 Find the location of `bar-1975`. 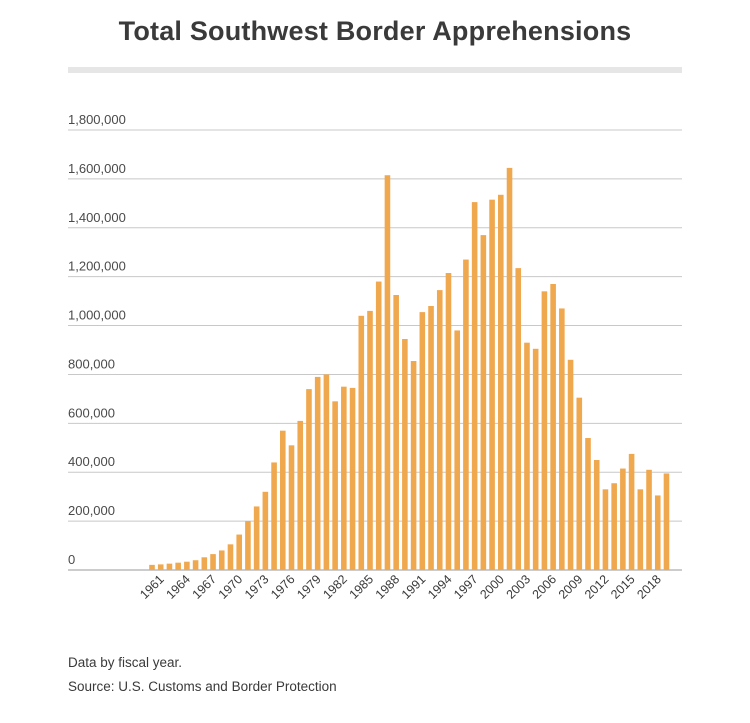

bar-1975 is located at coordinates (283, 500).